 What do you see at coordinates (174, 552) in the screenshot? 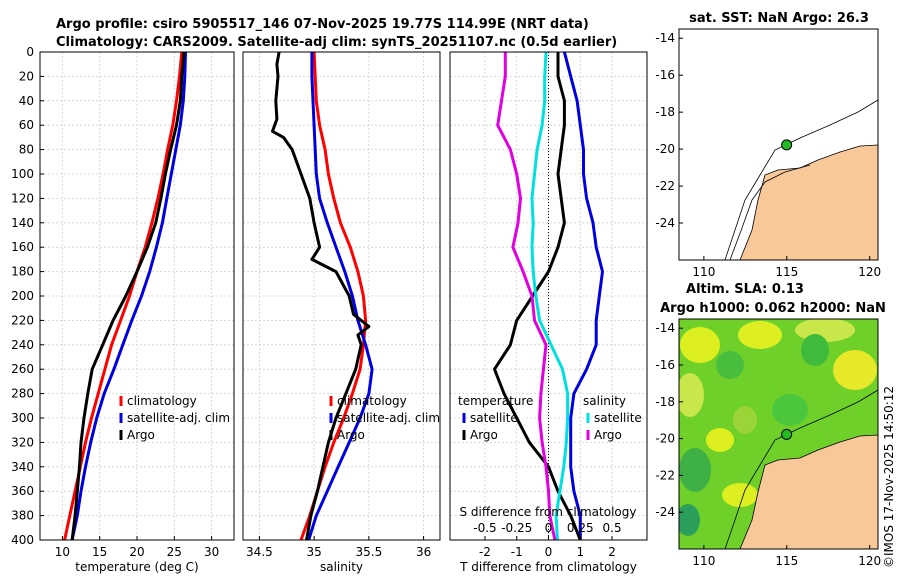
I see `temperature-x-tick-label: 25` at bounding box center [174, 552].